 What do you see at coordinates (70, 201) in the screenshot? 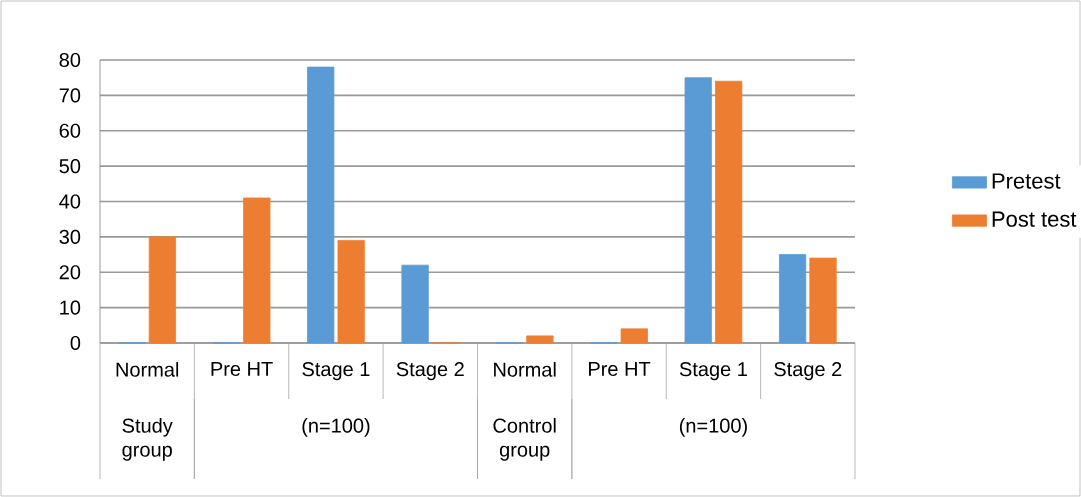
I see `y-tick-label: 40` at bounding box center [70, 201].